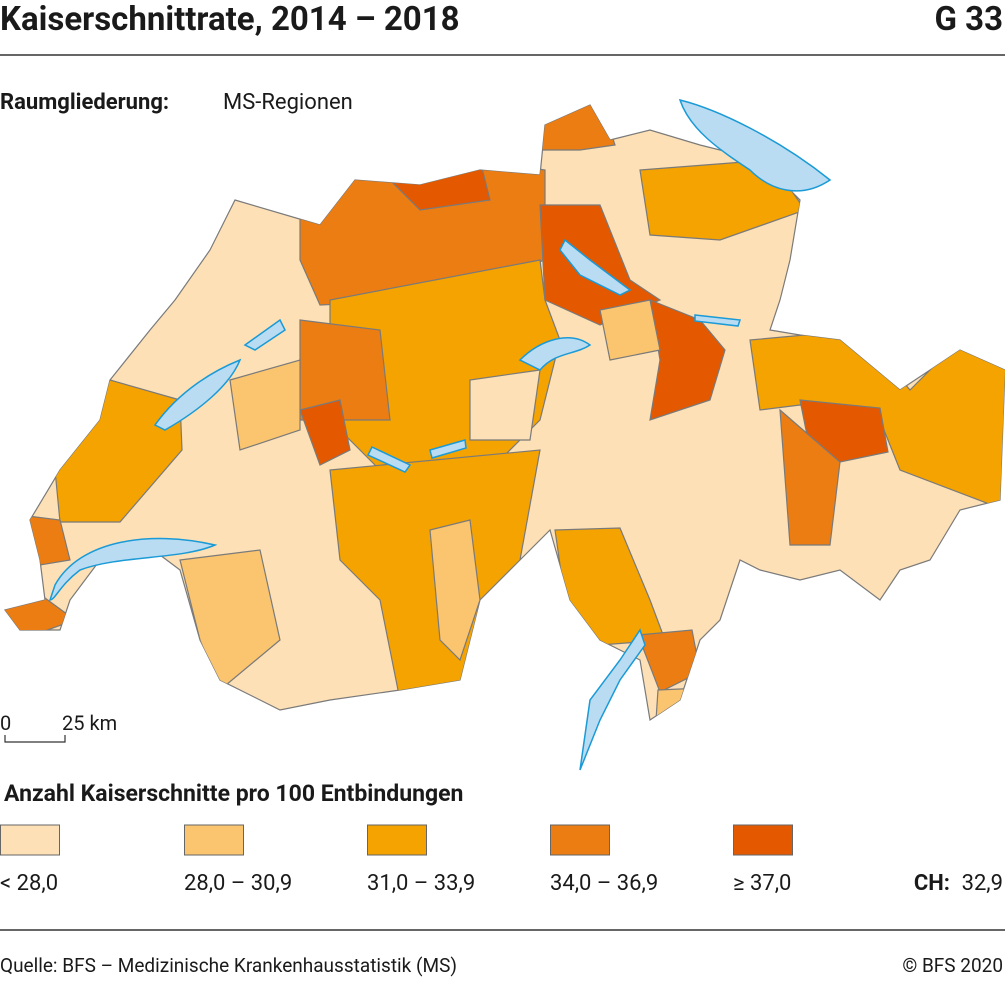 The height and width of the screenshot is (985, 1005). I want to click on scale-start: 0, so click(5, 723).